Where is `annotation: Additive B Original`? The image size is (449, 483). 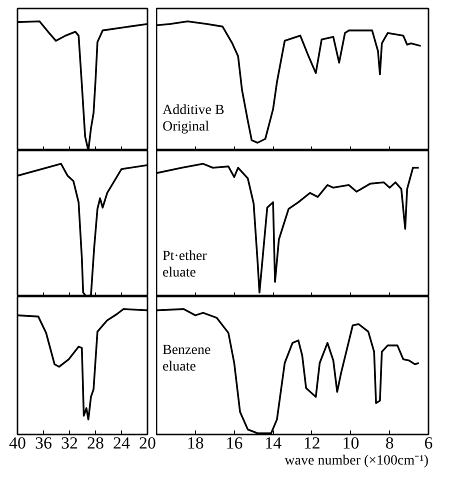 annotation: Additive B Original is located at coordinates (193, 118).